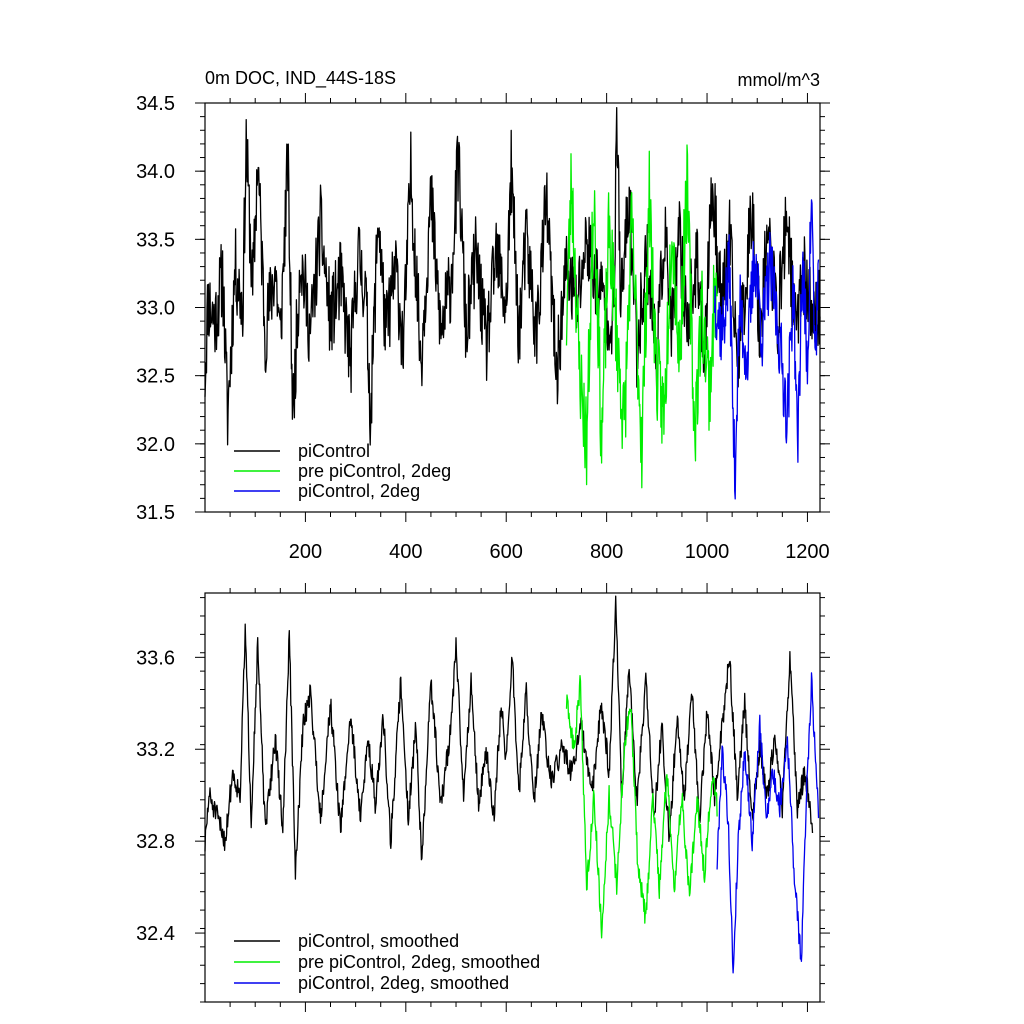  Describe the element at coordinates (506, 552) in the screenshot. I see `x-tick-label: 600` at that location.